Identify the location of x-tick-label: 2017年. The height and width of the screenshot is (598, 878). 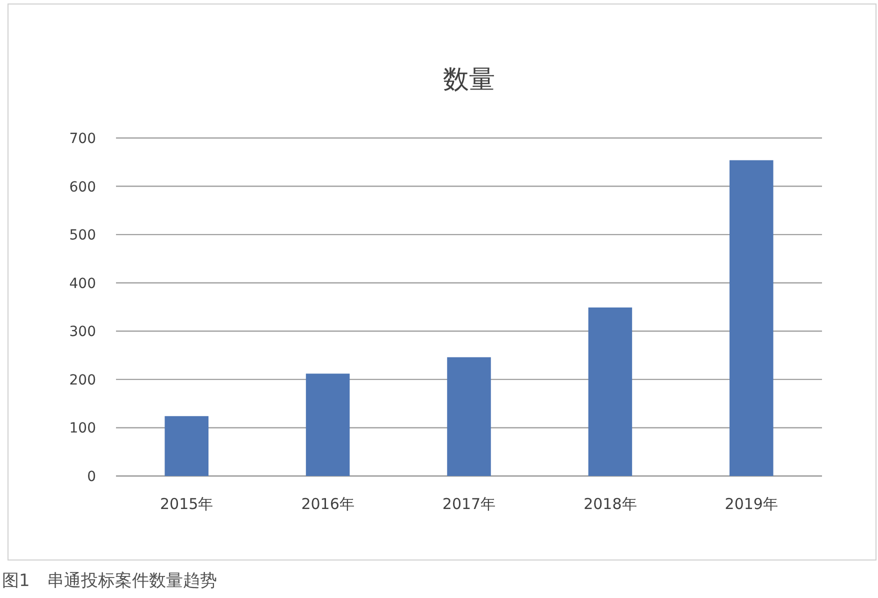
(469, 504).